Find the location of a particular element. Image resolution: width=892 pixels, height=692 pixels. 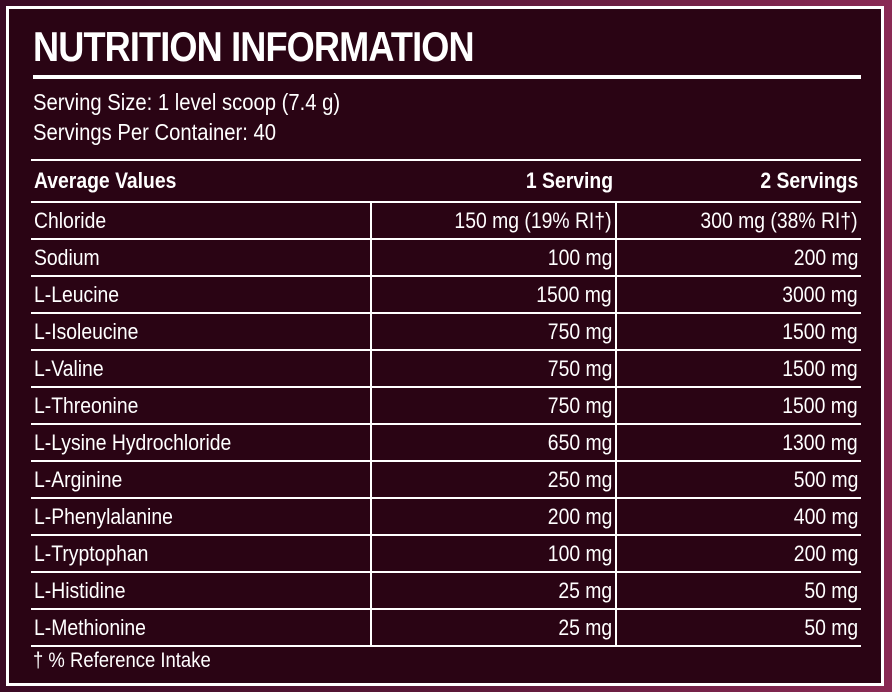

nutrient-name: L-Histidine is located at coordinates (201, 590).